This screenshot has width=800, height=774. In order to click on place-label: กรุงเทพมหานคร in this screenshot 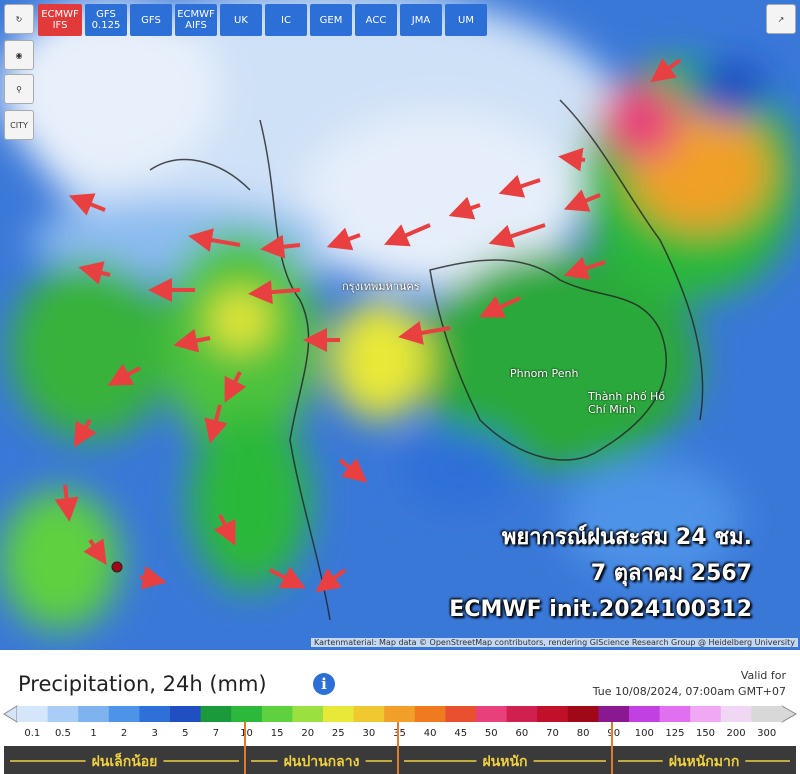, I will do `click(381, 286)`.